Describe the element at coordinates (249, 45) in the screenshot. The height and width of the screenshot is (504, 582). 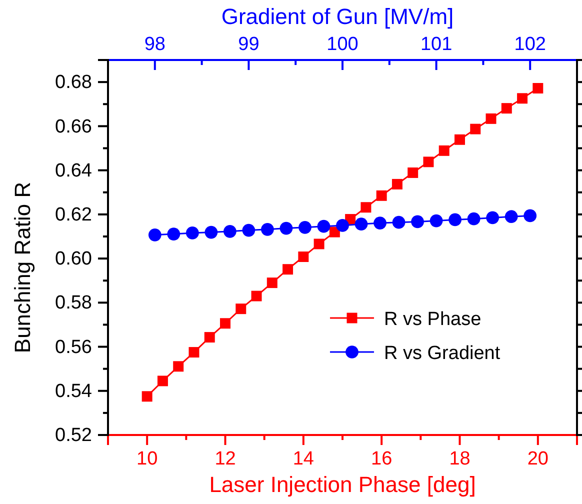
I see `x2-tick-label: 99` at that location.